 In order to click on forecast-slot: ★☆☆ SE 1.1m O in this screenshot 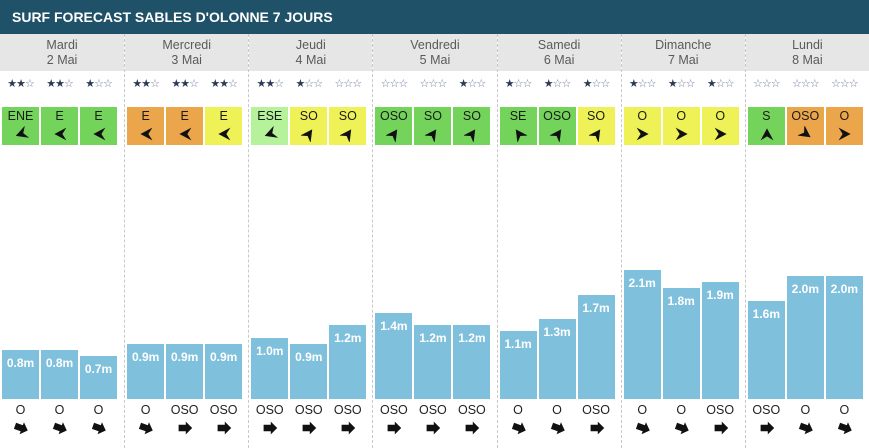, I will do `click(518, 241)`.